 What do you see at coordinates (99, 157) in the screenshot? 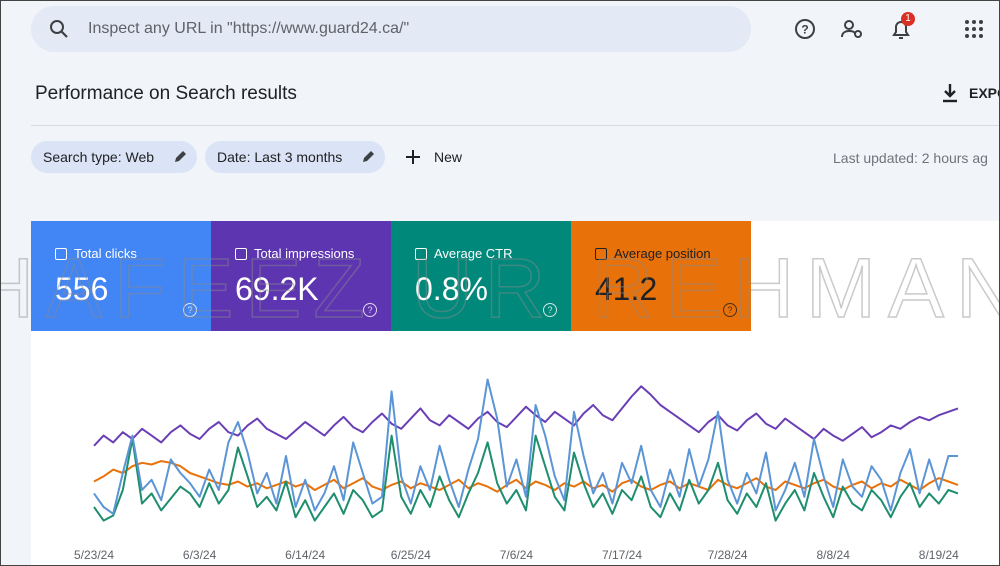
I see `chip-label: Search type: Web` at bounding box center [99, 157].